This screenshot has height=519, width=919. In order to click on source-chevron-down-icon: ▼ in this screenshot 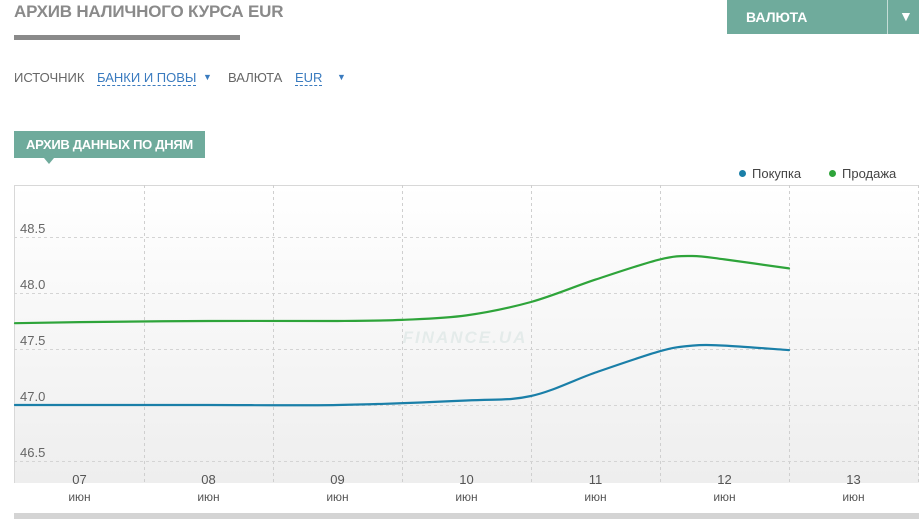, I will do `click(207, 77)`.